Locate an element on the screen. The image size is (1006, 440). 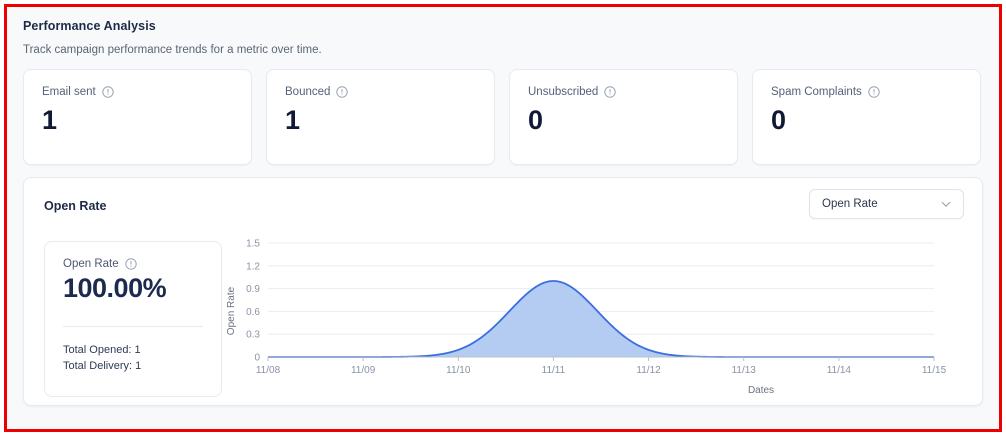
y-tick-label: 1.5 is located at coordinates (253, 244).